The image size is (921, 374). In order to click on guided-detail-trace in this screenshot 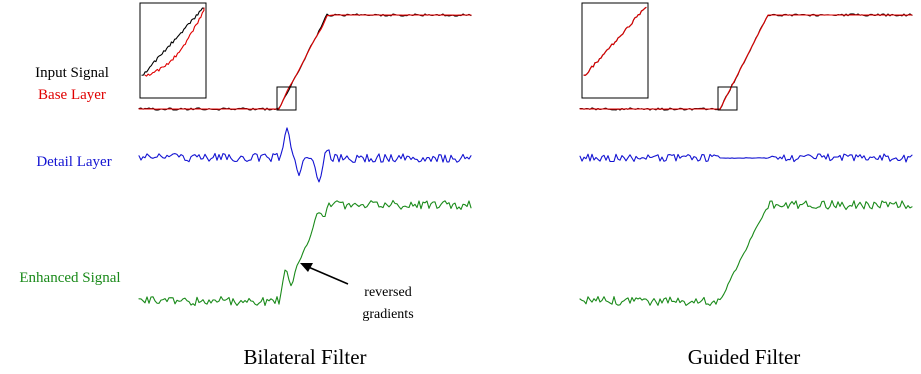, I will do `click(746, 158)`.